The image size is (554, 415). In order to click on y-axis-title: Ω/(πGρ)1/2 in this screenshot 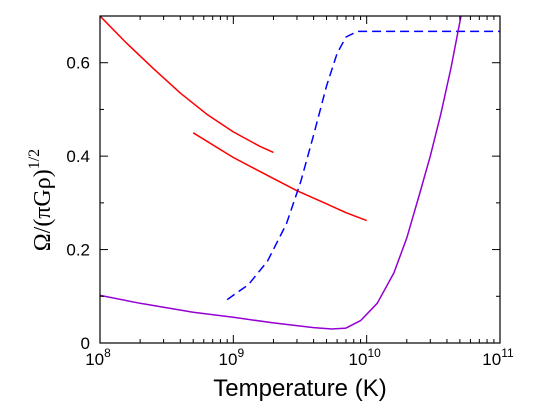, I will do `click(41, 200)`.